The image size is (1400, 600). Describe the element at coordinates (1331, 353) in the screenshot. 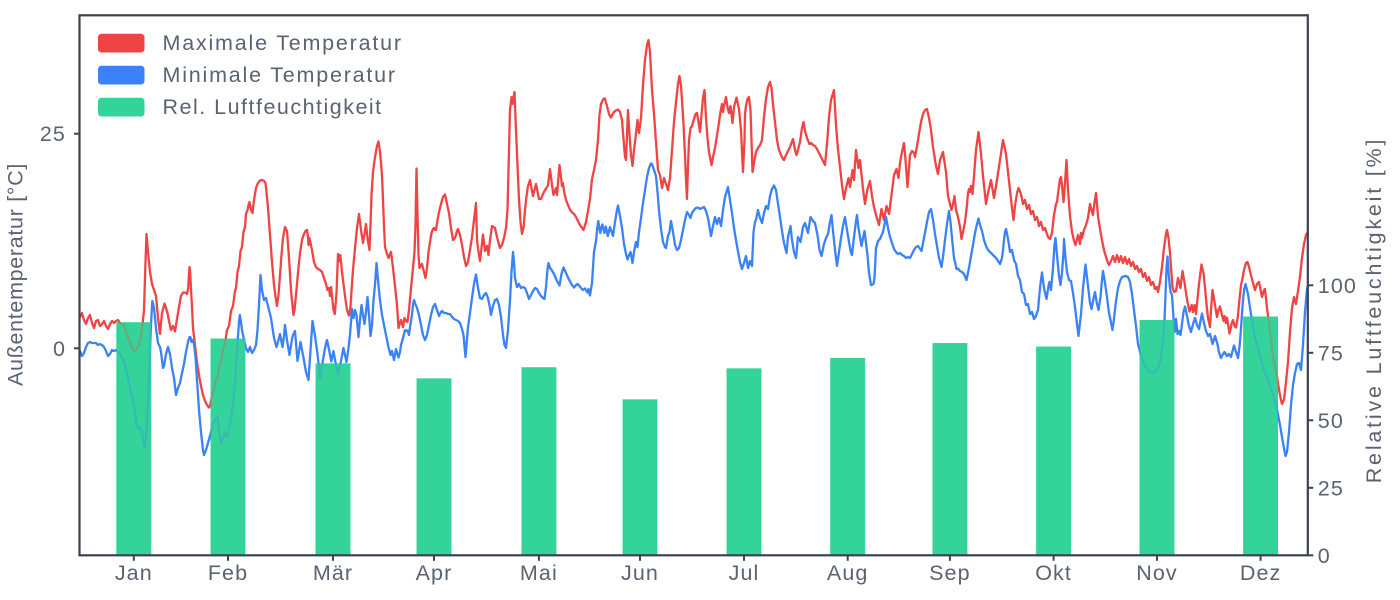

I see `svg-text: 75` at that location.